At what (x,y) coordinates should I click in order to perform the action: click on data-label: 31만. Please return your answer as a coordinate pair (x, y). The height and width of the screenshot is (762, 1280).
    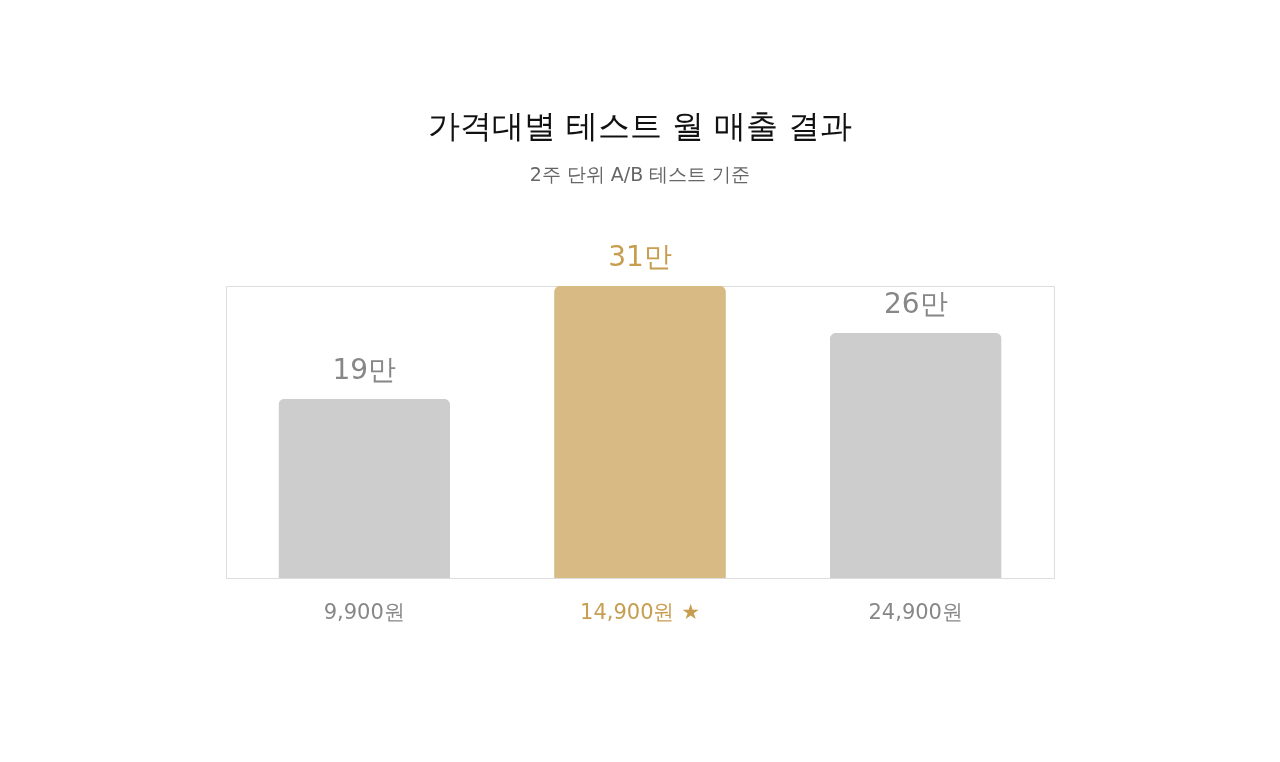
    Looking at the image, I should click on (640, 256).